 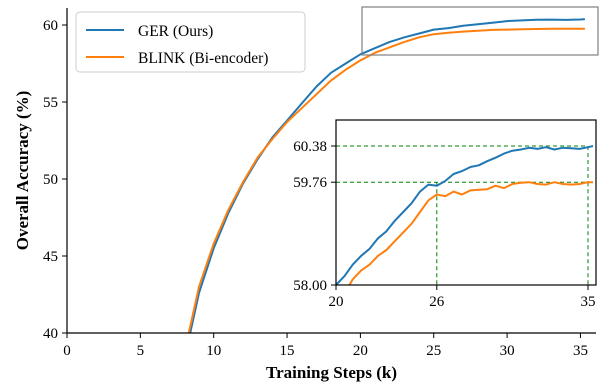 What do you see at coordinates (50, 26) in the screenshot?
I see `y-tick-label: 60` at bounding box center [50, 26].